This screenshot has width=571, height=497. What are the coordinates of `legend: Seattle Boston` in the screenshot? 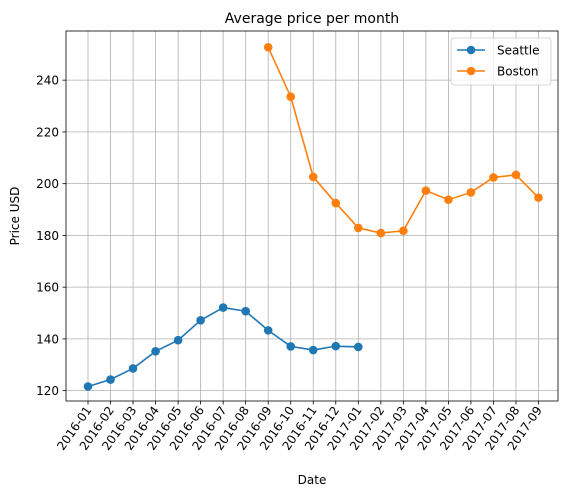 It's located at (501, 61).